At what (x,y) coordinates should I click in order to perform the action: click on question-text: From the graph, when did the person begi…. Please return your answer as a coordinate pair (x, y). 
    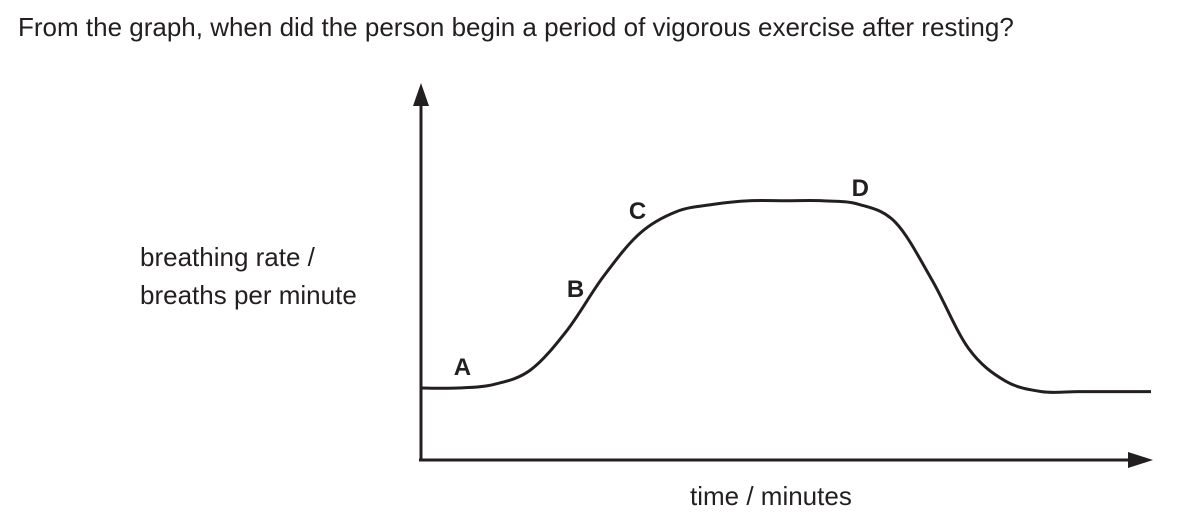
    Looking at the image, I should click on (516, 27).